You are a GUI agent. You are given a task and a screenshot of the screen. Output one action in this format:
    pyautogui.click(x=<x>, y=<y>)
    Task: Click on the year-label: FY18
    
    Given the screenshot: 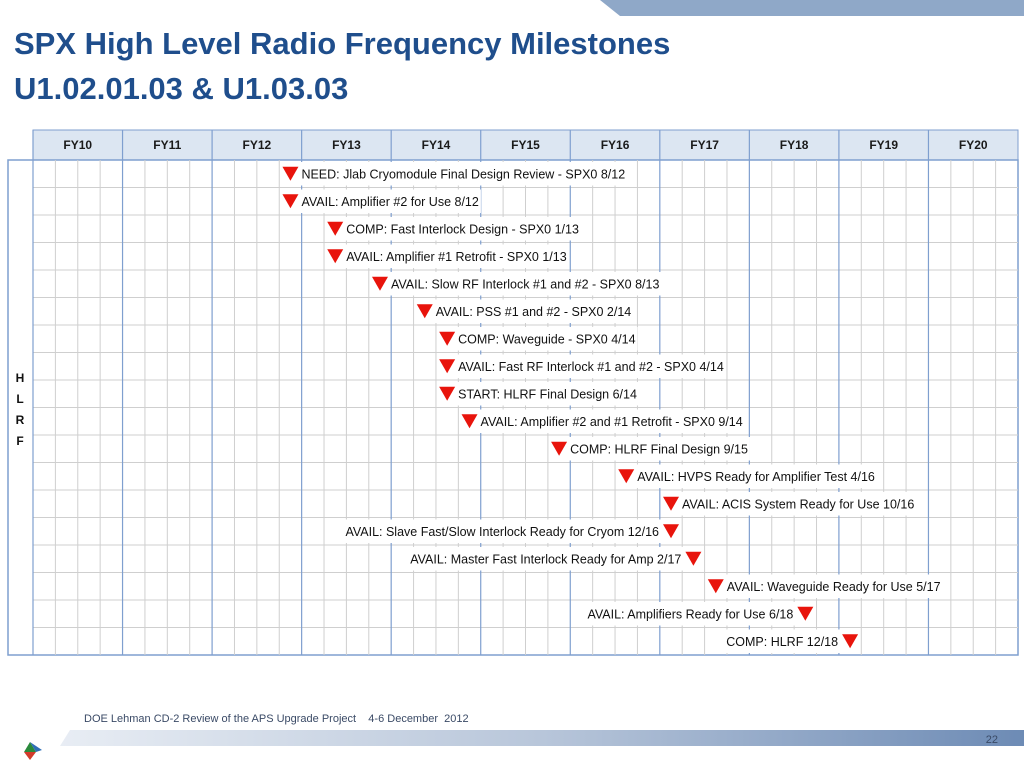 What is the action you would take?
    pyautogui.click(x=794, y=145)
    